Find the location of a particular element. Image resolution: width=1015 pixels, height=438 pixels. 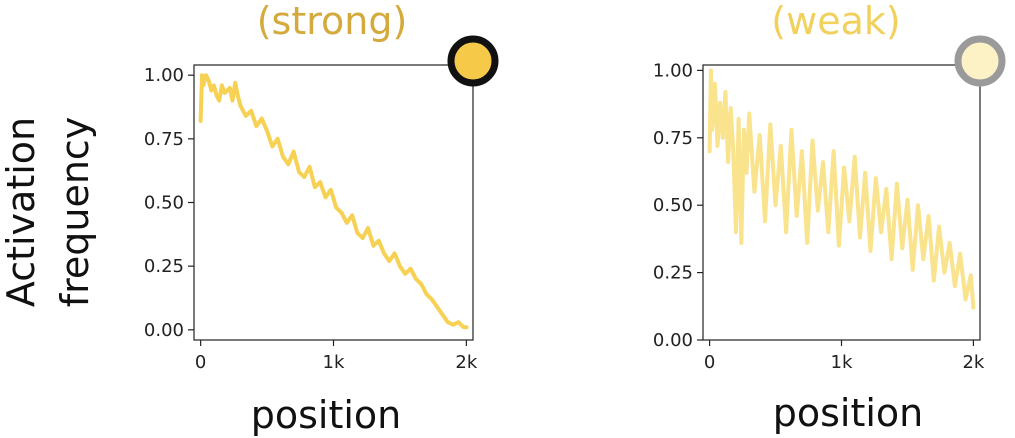

y-axis-weak: 0.00 0.25 0.50 0.75 1.00 is located at coordinates (678, 205).